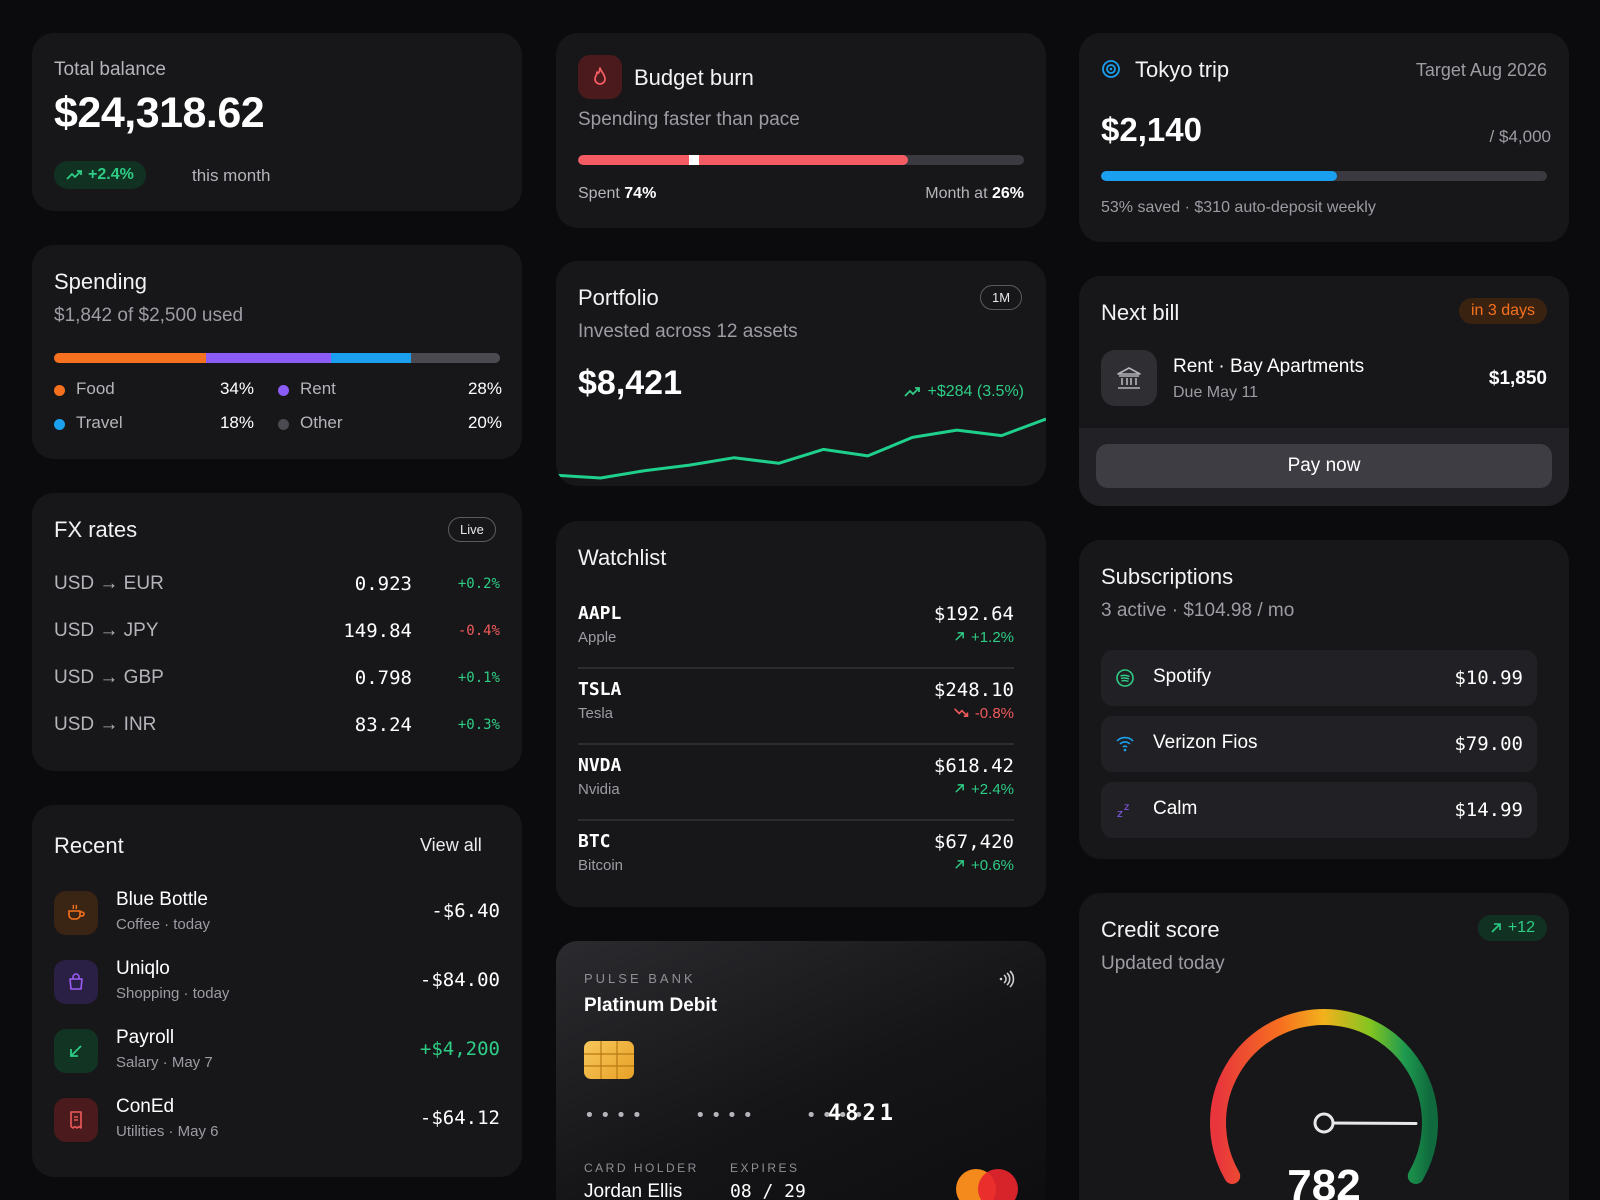  What do you see at coordinates (283, 390) in the screenshot?
I see `legend-dot-rent` at bounding box center [283, 390].